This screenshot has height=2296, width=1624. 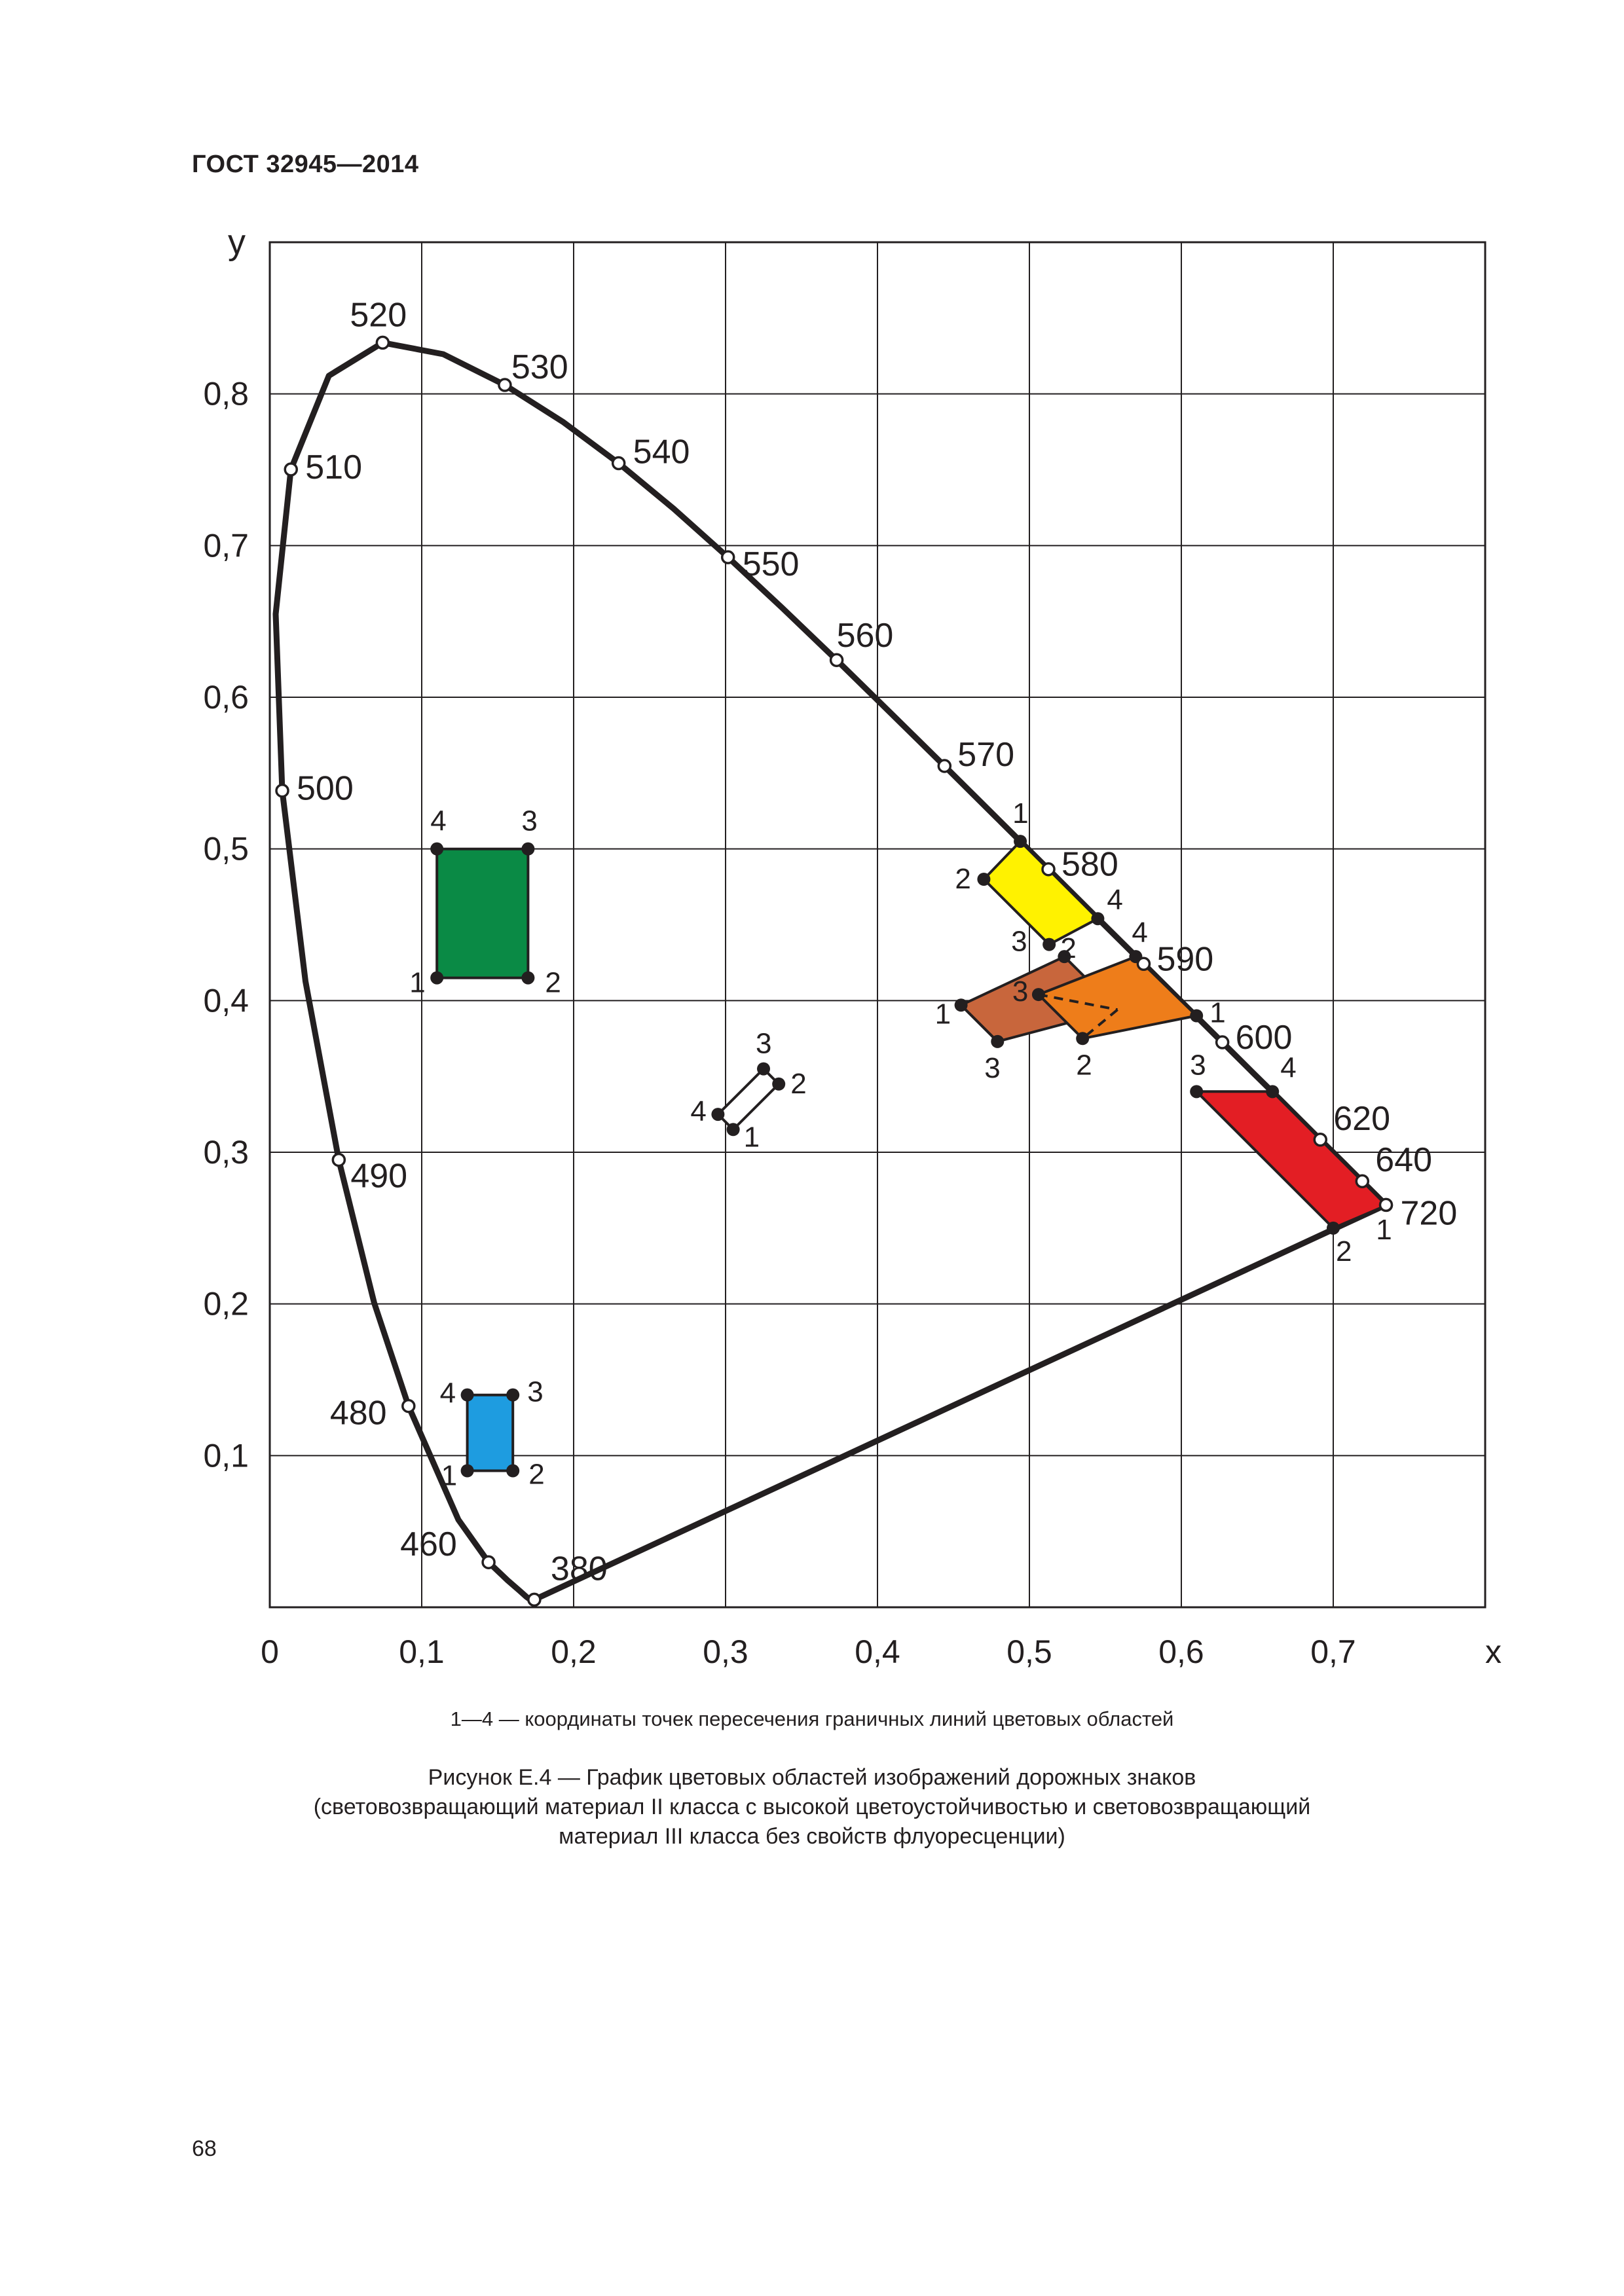 I want to click on x-tick-label: 0,5, so click(x=1029, y=1651).